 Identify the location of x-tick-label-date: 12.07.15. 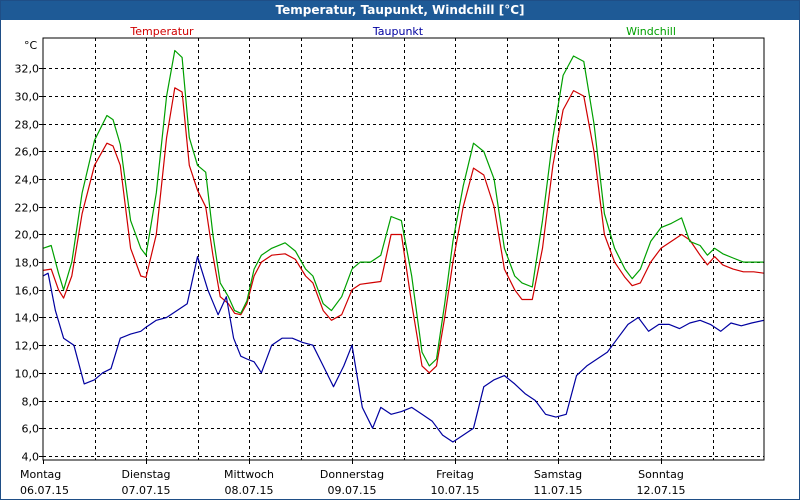
(661, 490).